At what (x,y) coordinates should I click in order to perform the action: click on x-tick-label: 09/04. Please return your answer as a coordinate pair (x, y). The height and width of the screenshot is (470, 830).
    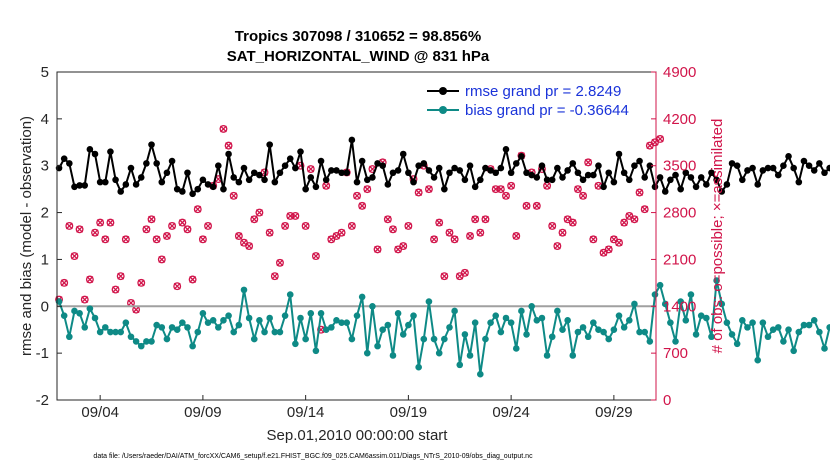
    Looking at the image, I should click on (100, 412).